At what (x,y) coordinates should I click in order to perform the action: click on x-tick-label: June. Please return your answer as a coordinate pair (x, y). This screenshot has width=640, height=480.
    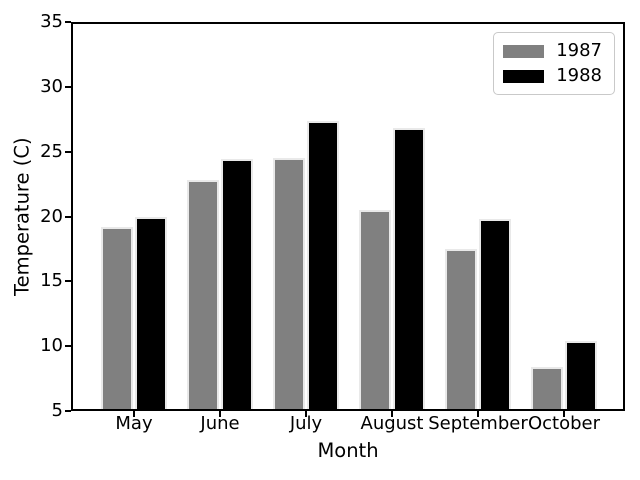
    Looking at the image, I should click on (220, 423).